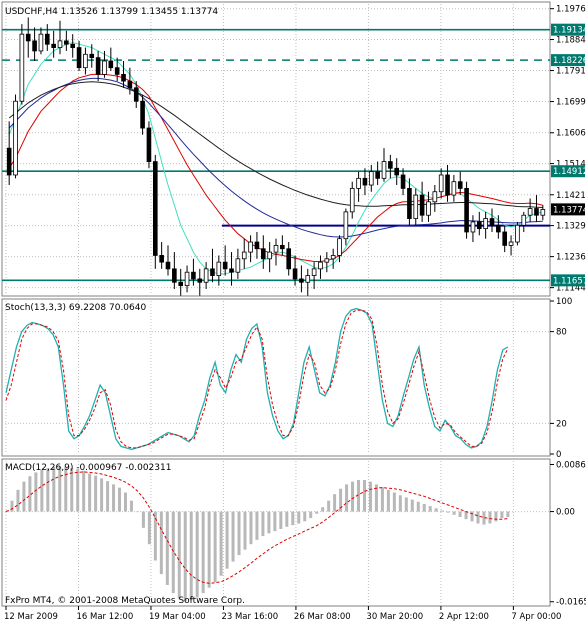 Image resolution: width=586 pixels, height=624 pixels. I want to click on macd-tick-label: 0.00866, so click(571, 465).